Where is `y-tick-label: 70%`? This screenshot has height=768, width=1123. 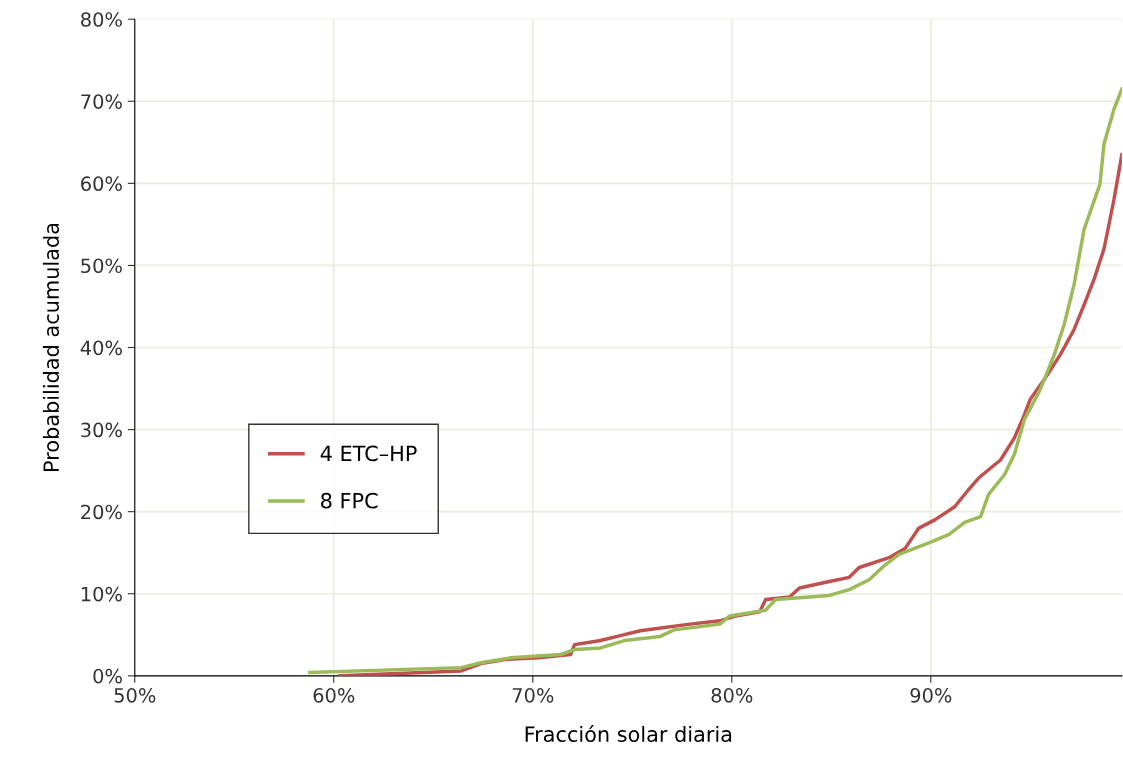 y-tick-label: 70% is located at coordinates (101, 101).